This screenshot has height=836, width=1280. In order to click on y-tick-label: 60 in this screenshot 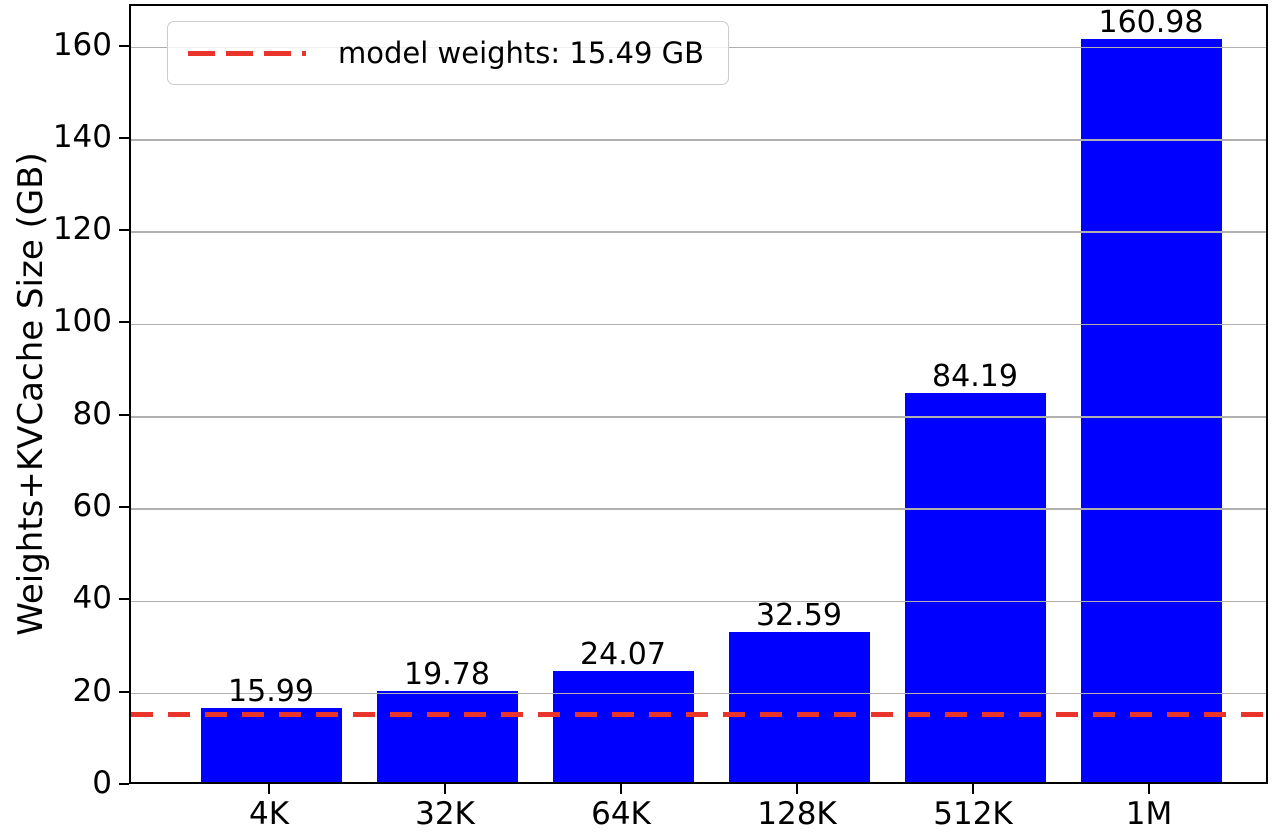, I will do `click(92, 506)`.